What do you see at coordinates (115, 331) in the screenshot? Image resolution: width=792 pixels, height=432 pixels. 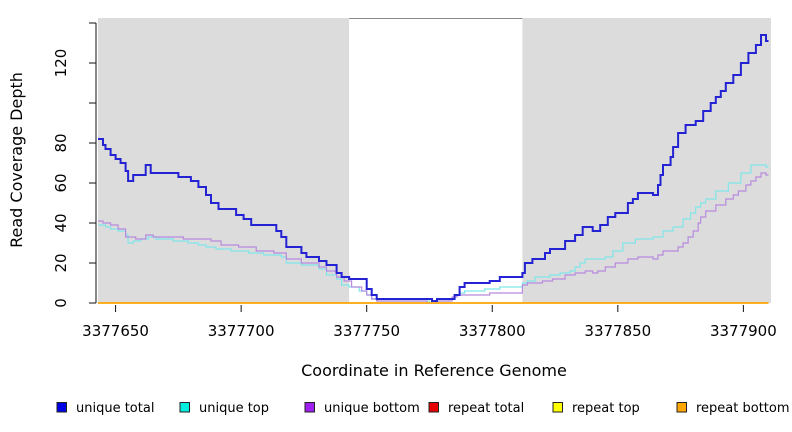 I see `x-tick-label: 3377650` at bounding box center [115, 331].